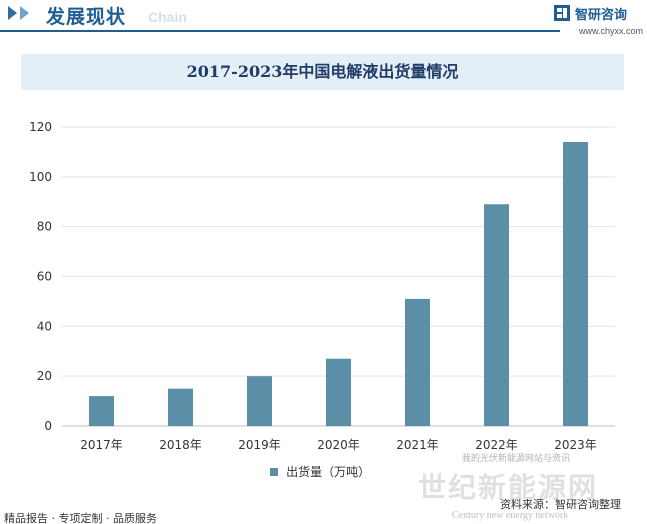 The height and width of the screenshot is (524, 647). Describe the element at coordinates (180, 445) in the screenshot. I see `x-tick-label: 2018年` at that location.